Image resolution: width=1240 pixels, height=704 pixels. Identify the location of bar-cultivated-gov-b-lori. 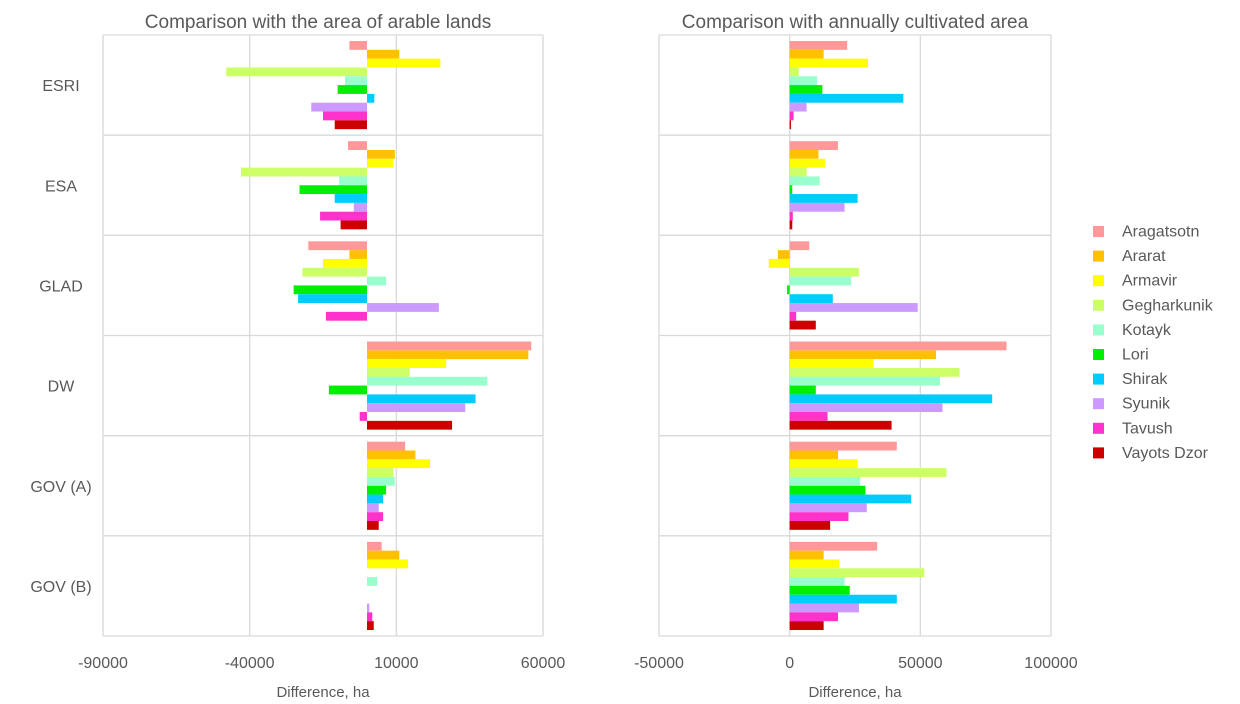
(819, 590).